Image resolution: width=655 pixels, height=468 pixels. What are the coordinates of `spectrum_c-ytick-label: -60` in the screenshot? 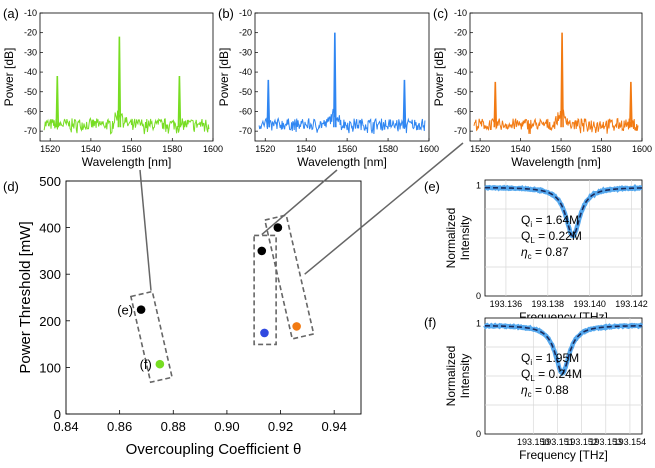 It's located at (460, 111).